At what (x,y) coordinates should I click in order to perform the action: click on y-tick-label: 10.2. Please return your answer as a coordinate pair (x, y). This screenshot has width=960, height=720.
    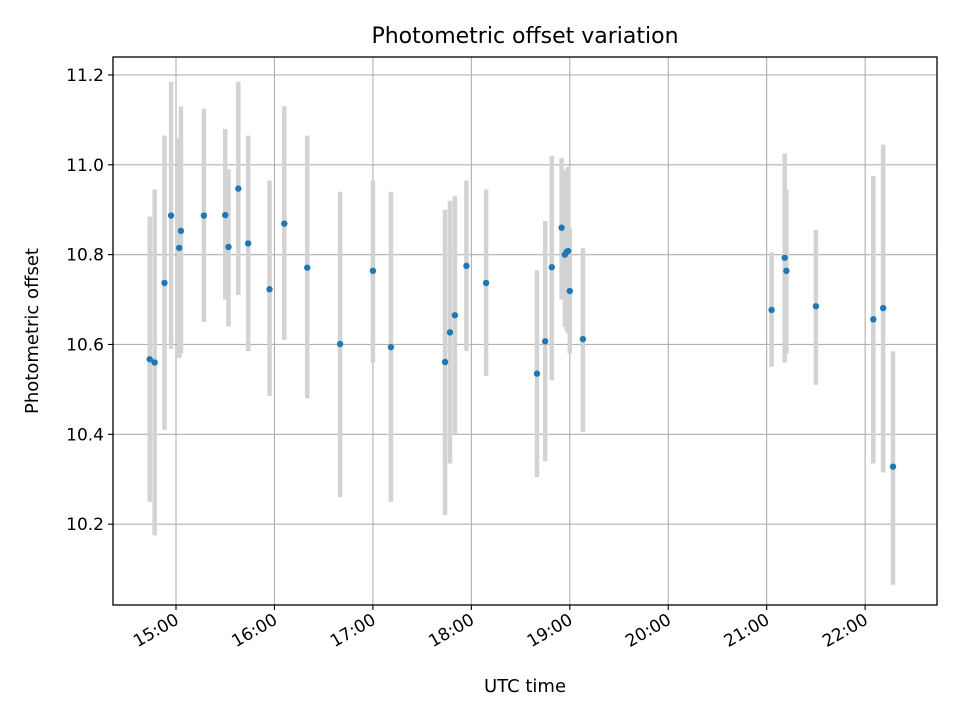
    Looking at the image, I should click on (85, 525).